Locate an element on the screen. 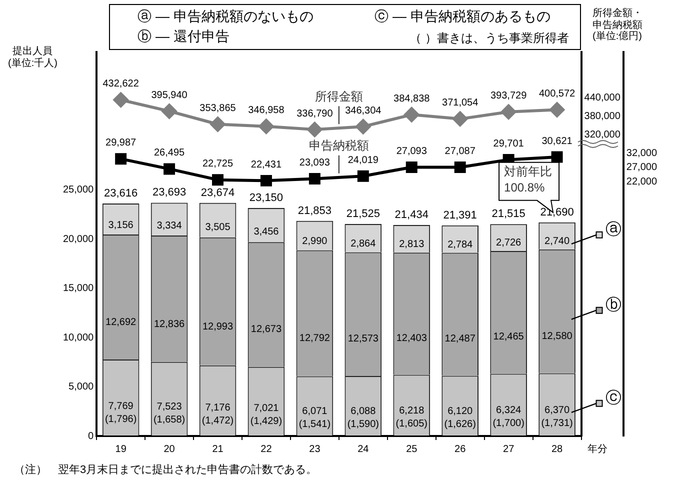 The width and height of the screenshot is (700, 495). data-label: 6,218 (1,605) is located at coordinates (412, 418).